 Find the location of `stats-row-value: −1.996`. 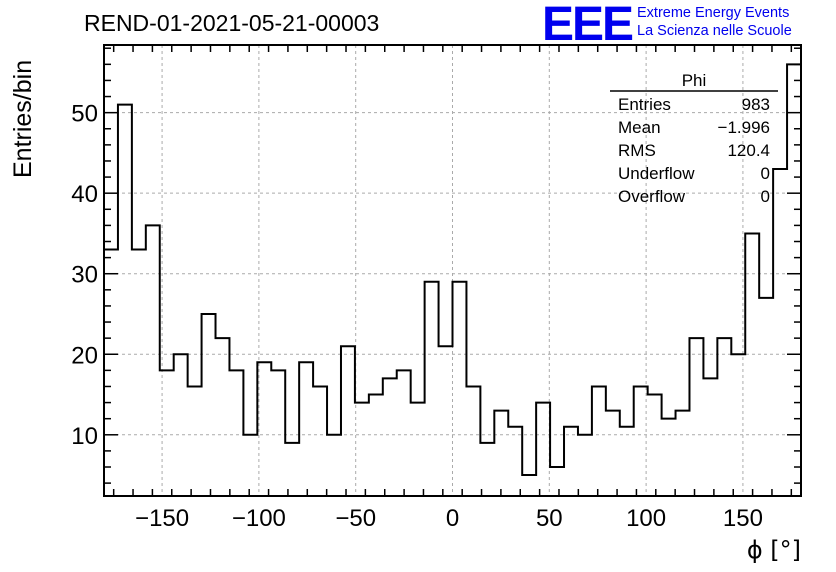

stats-row-value: −1.996 is located at coordinates (744, 127).